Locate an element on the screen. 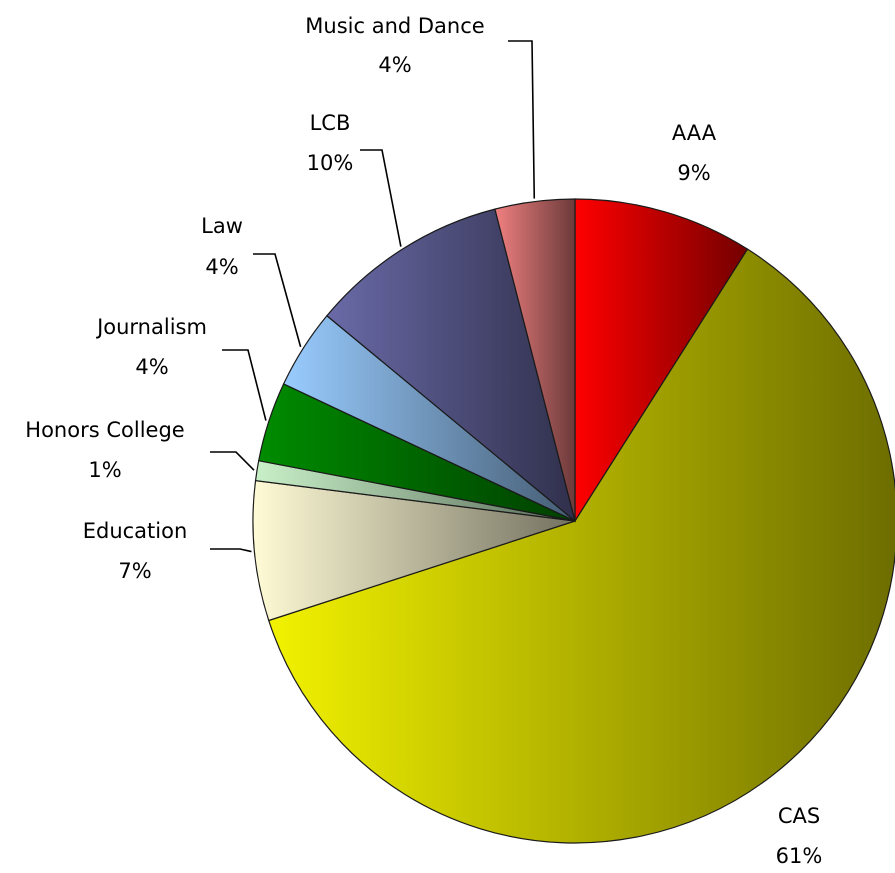 This screenshot has width=895, height=873. label-law-name: Law is located at coordinates (222, 226).